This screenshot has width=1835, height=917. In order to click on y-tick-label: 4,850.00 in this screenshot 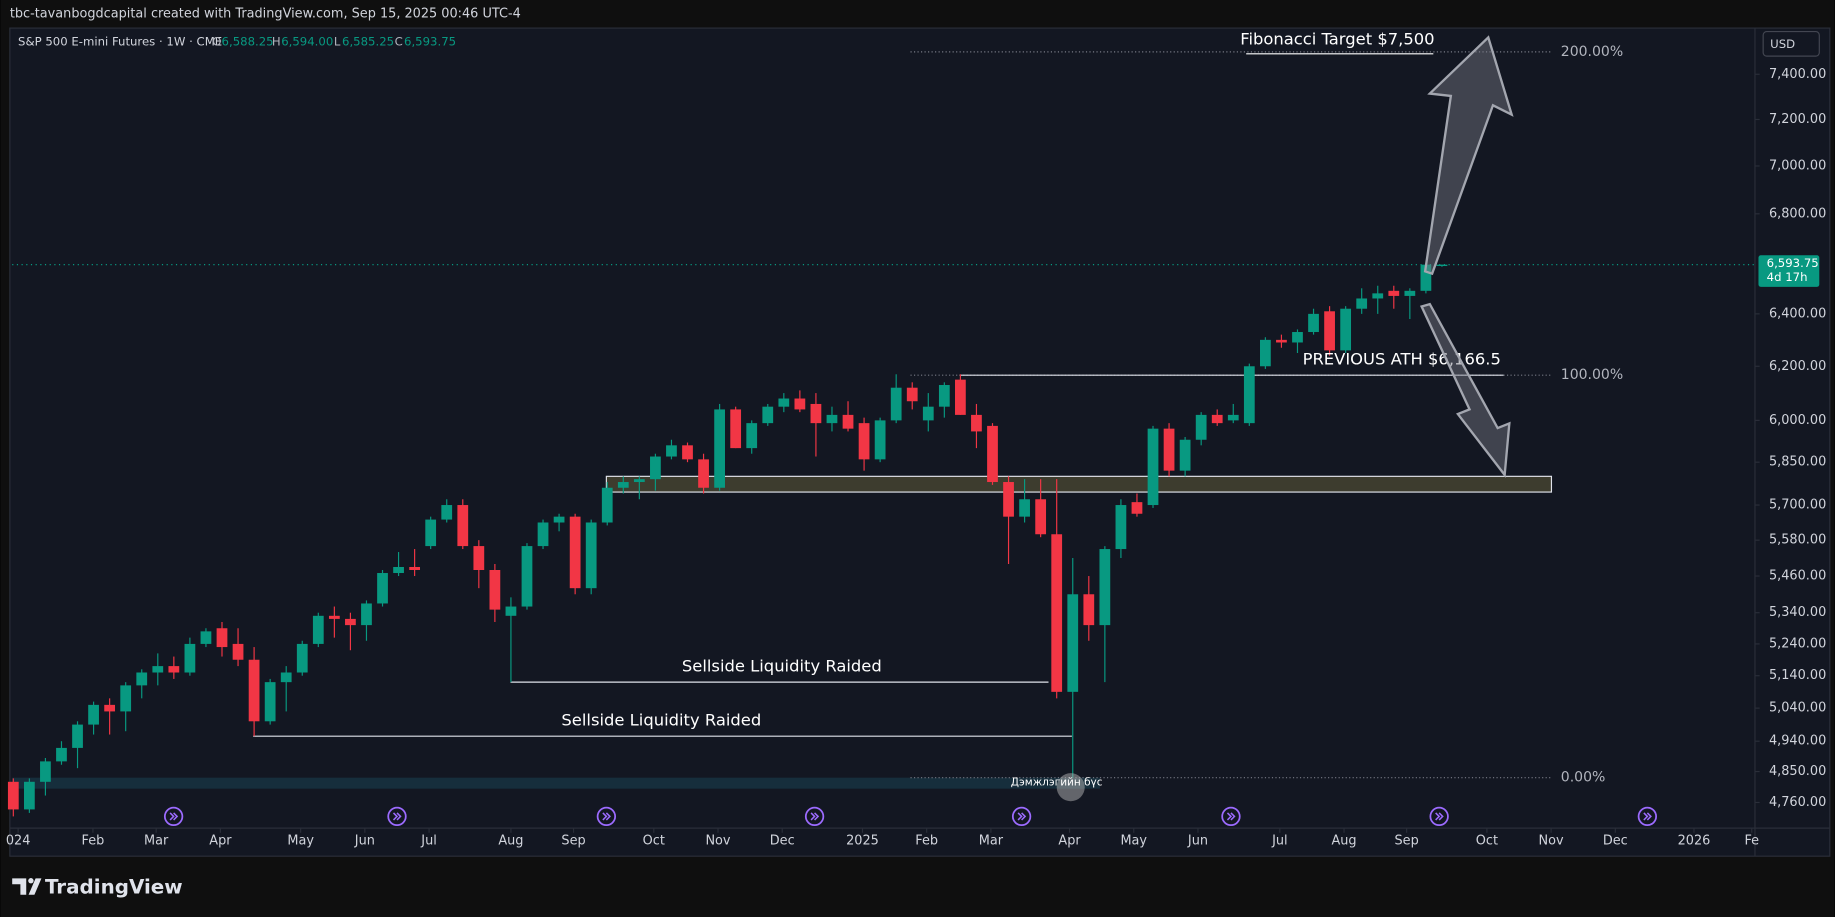, I will do `click(1797, 771)`.